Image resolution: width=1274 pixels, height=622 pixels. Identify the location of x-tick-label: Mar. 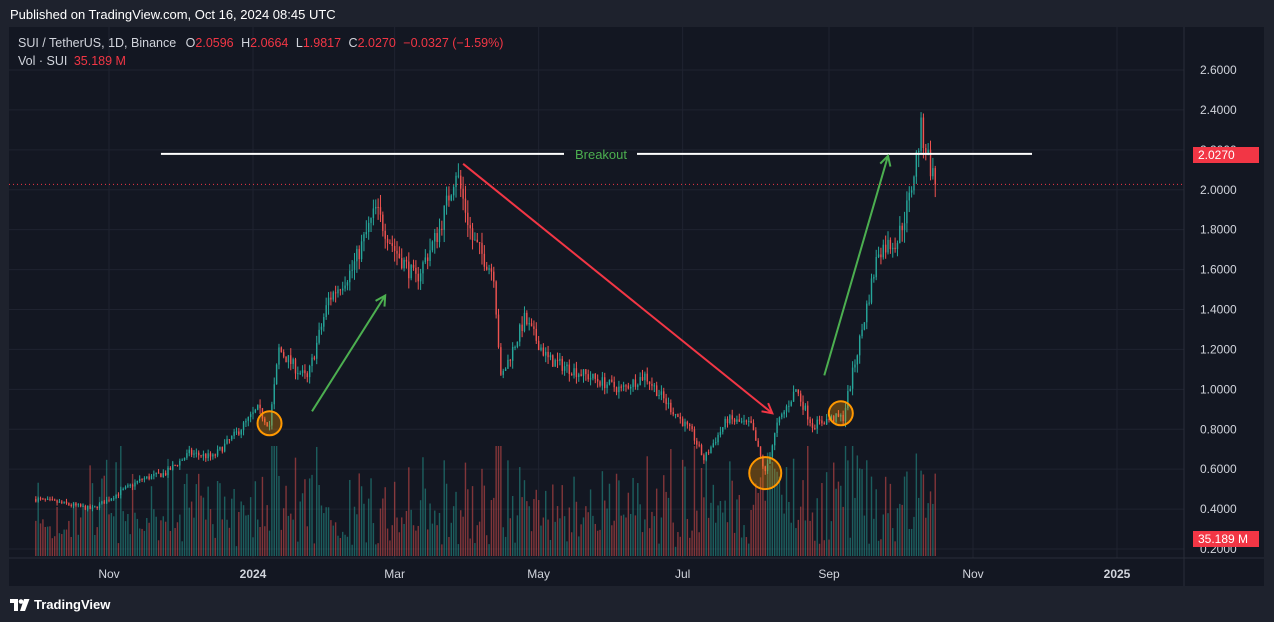
(394, 574).